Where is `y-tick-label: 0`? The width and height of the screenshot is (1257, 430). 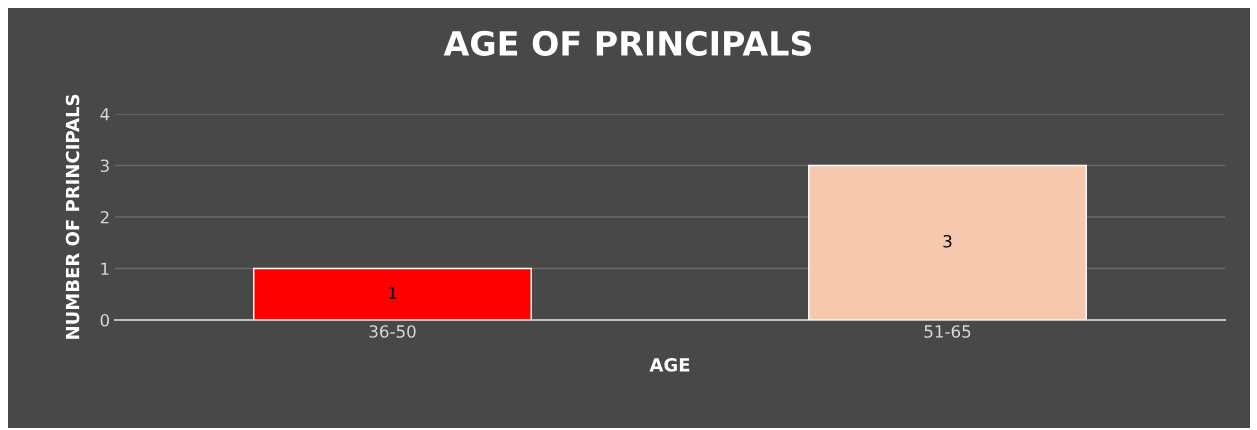
y-tick-label: 0 is located at coordinates (105, 320).